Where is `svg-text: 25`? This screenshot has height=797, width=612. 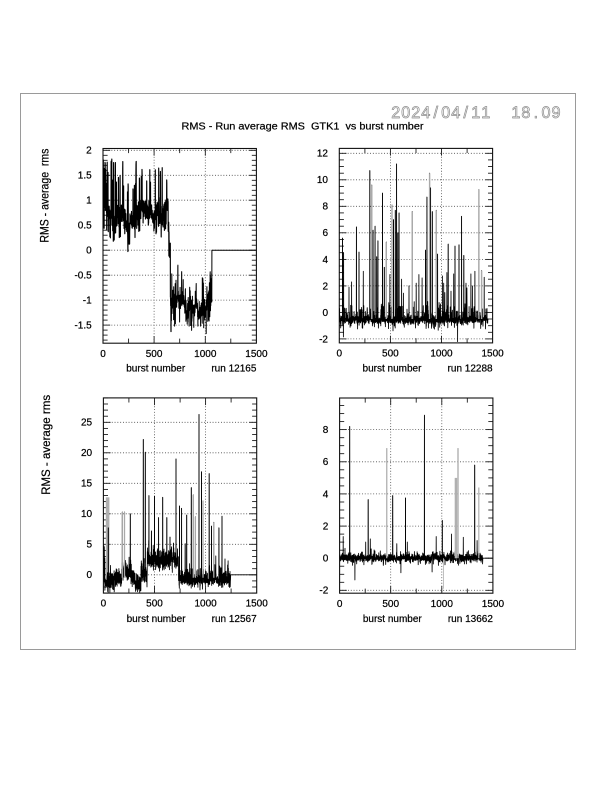 svg-text: 25 is located at coordinates (87, 423).